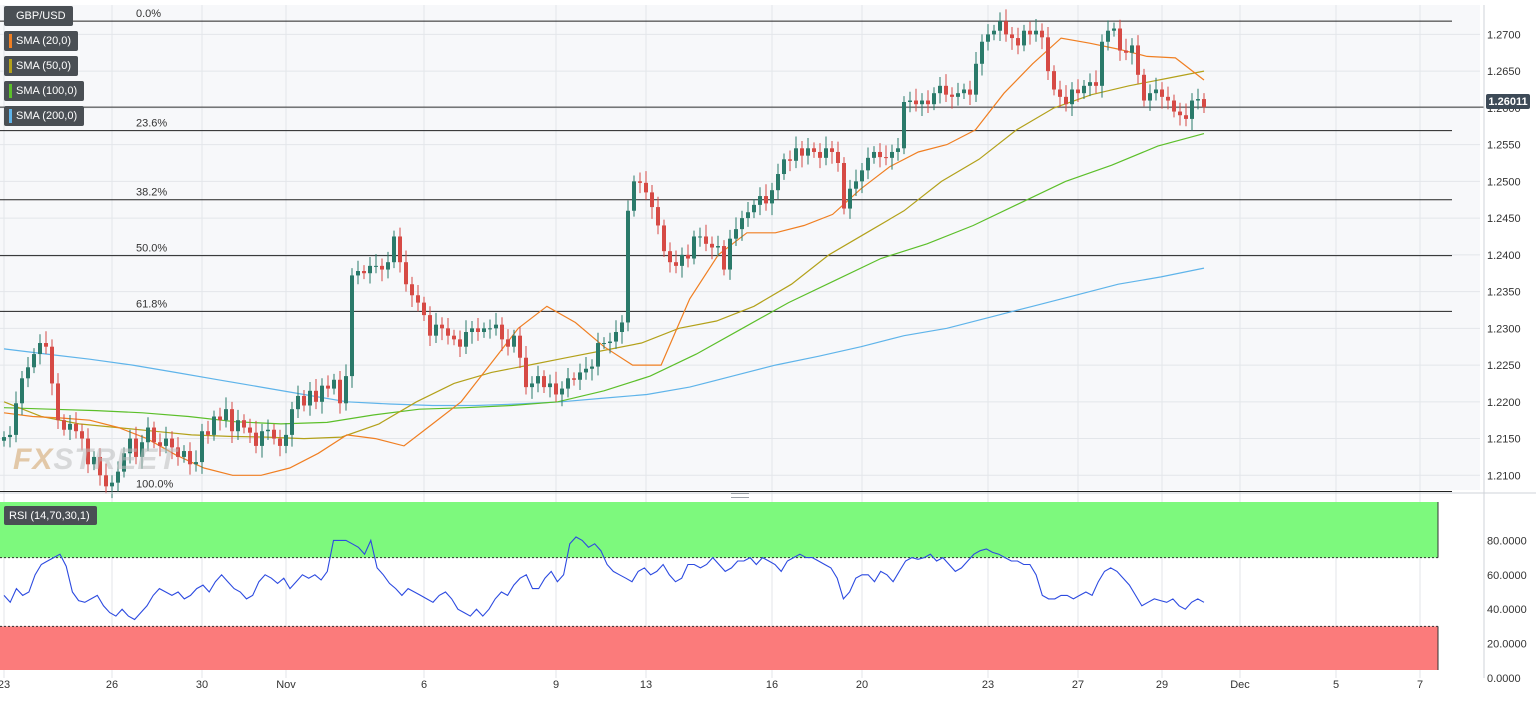 This screenshot has width=1536, height=702. What do you see at coordinates (1507, 645) in the screenshot?
I see `rsi-y-tick-label: 20.0000` at bounding box center [1507, 645].